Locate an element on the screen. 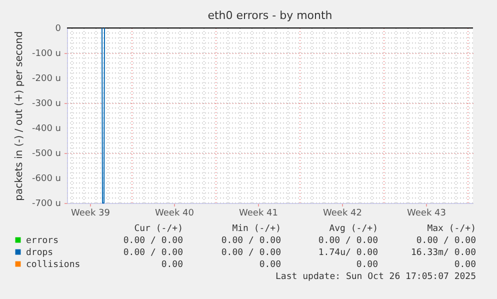 The image size is (497, 299). x-tick-label: Week 40 is located at coordinates (174, 213).